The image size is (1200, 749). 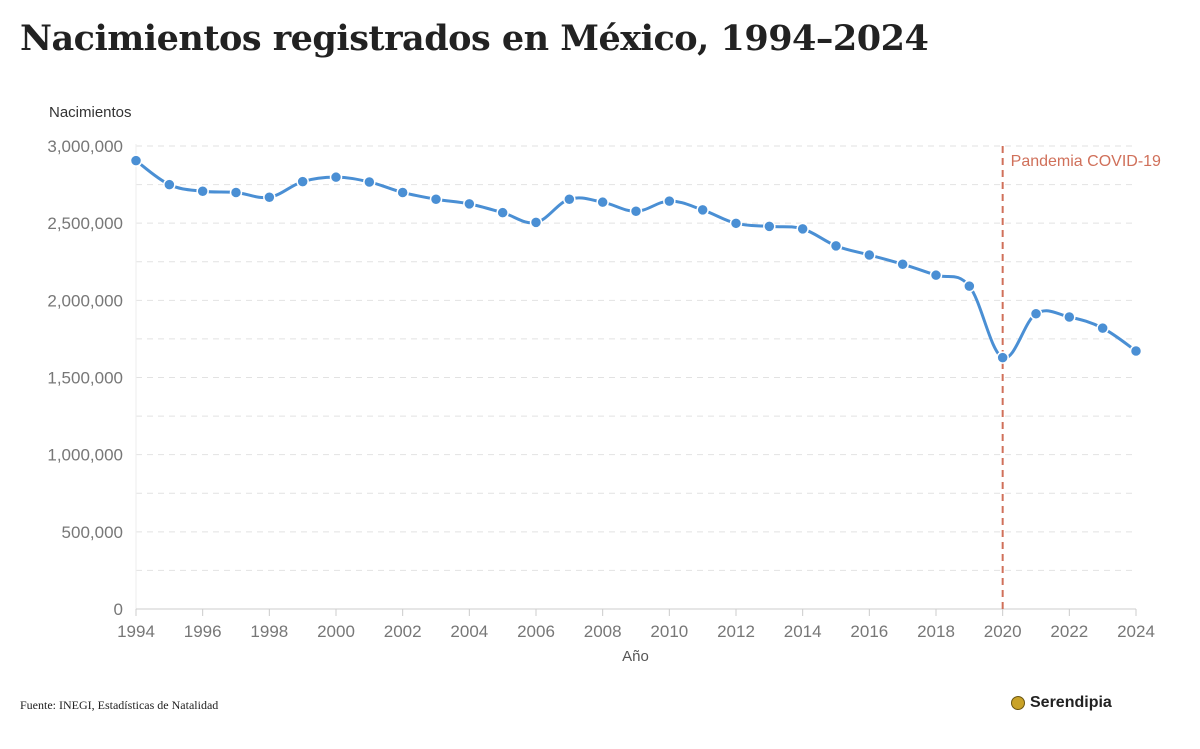 I want to click on x-tick-label: 2012, so click(x=736, y=631).